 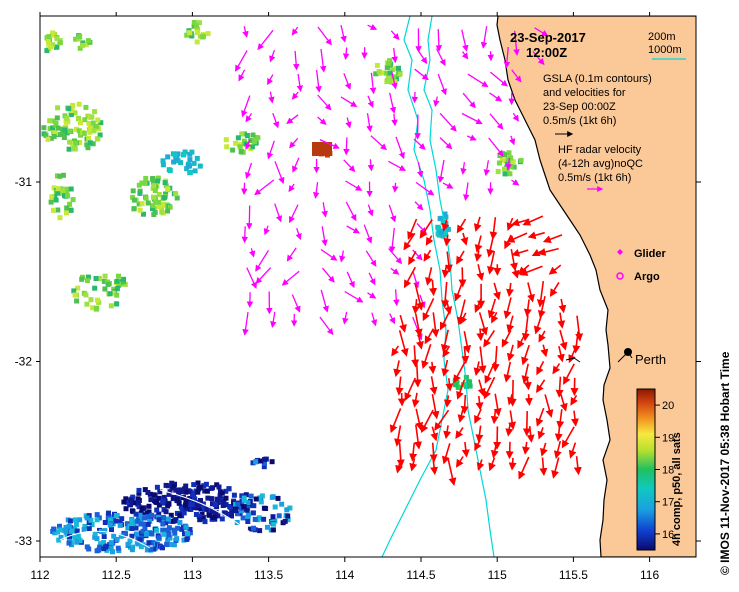 What do you see at coordinates (24, 541) in the screenshot?
I see `y-tick-label: -33` at bounding box center [24, 541].